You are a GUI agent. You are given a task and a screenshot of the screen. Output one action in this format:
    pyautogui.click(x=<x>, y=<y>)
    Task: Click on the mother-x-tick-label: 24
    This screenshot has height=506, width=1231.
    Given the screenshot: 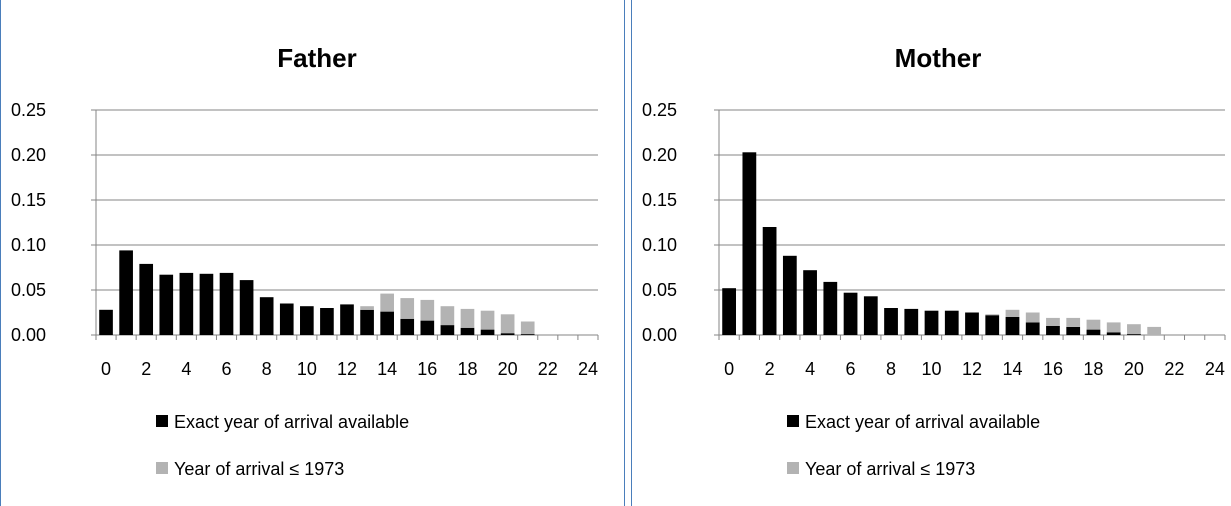 What is the action you would take?
    pyautogui.click(x=1215, y=369)
    